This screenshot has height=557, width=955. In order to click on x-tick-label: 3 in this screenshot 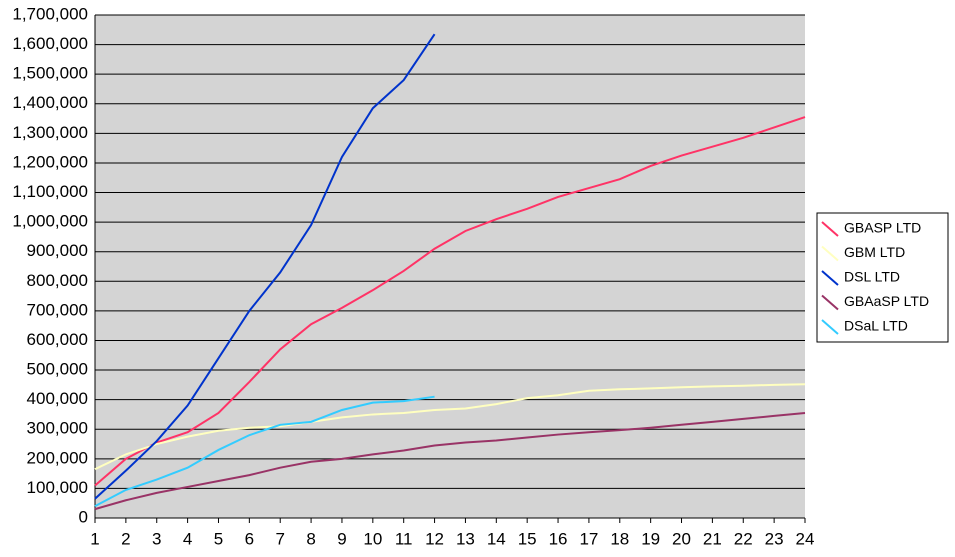, I will do `click(156, 538)`.